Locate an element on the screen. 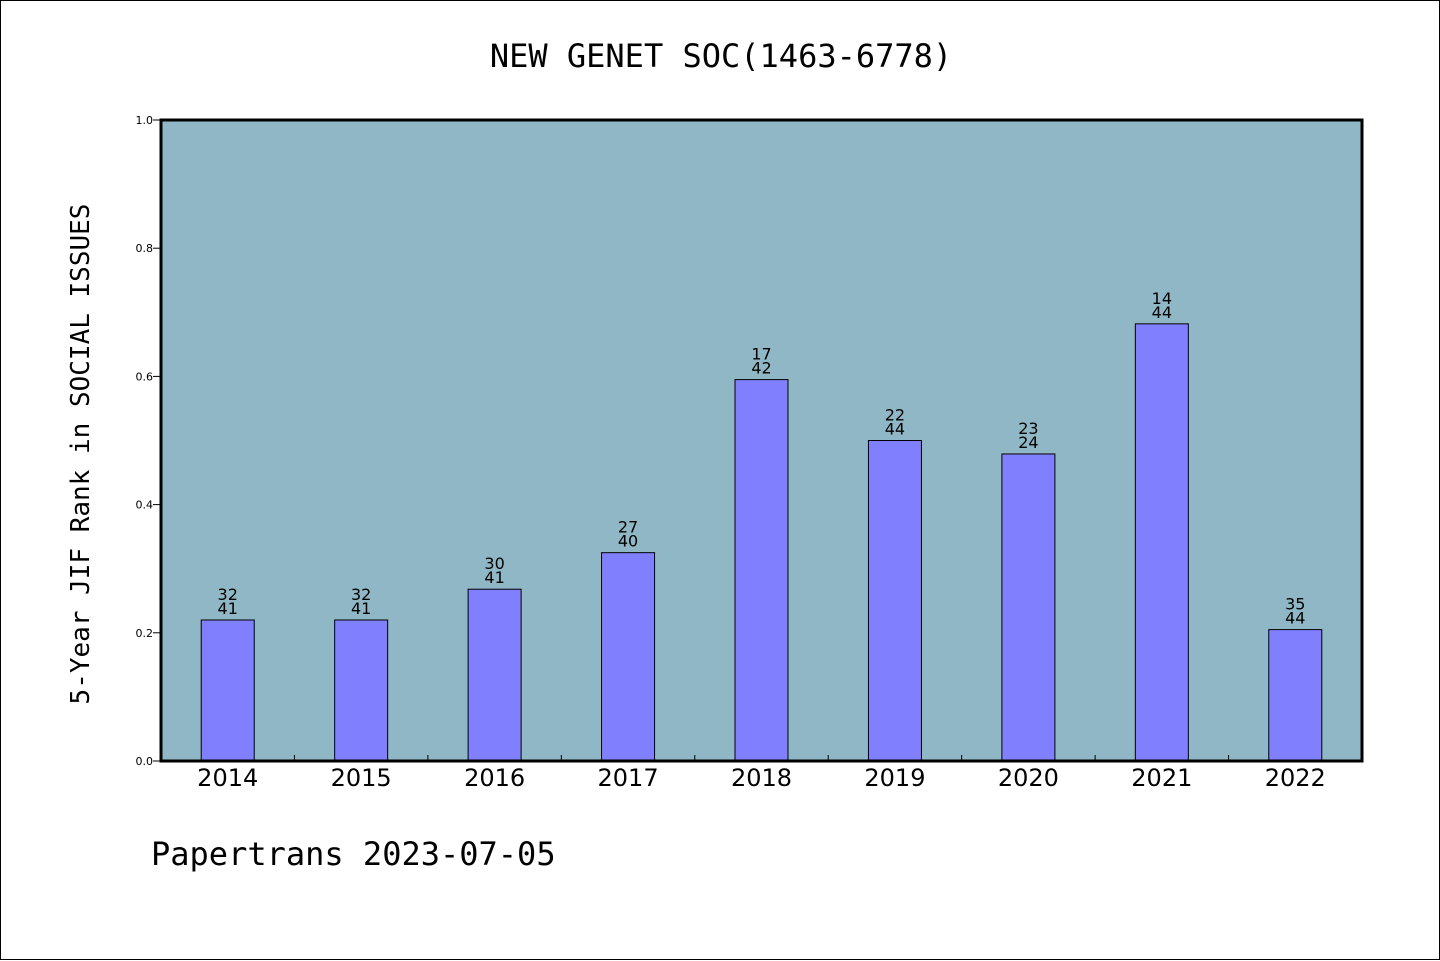 This screenshot has height=961, width=1440. y-tick-label: 1.0 is located at coordinates (145, 120).